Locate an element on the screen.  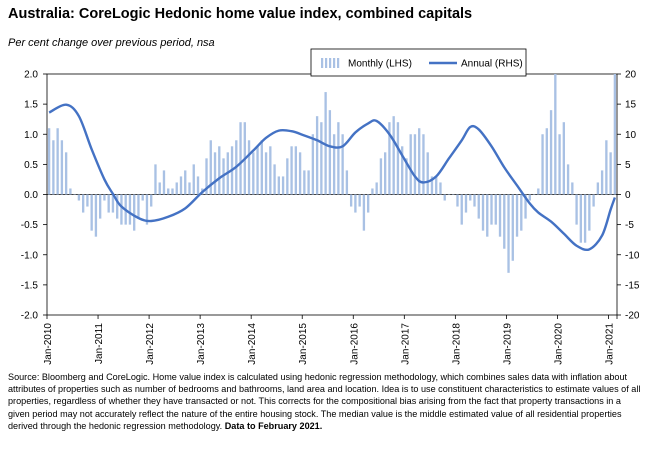
y-left-tick-label: -1.5 is located at coordinates (30, 285).